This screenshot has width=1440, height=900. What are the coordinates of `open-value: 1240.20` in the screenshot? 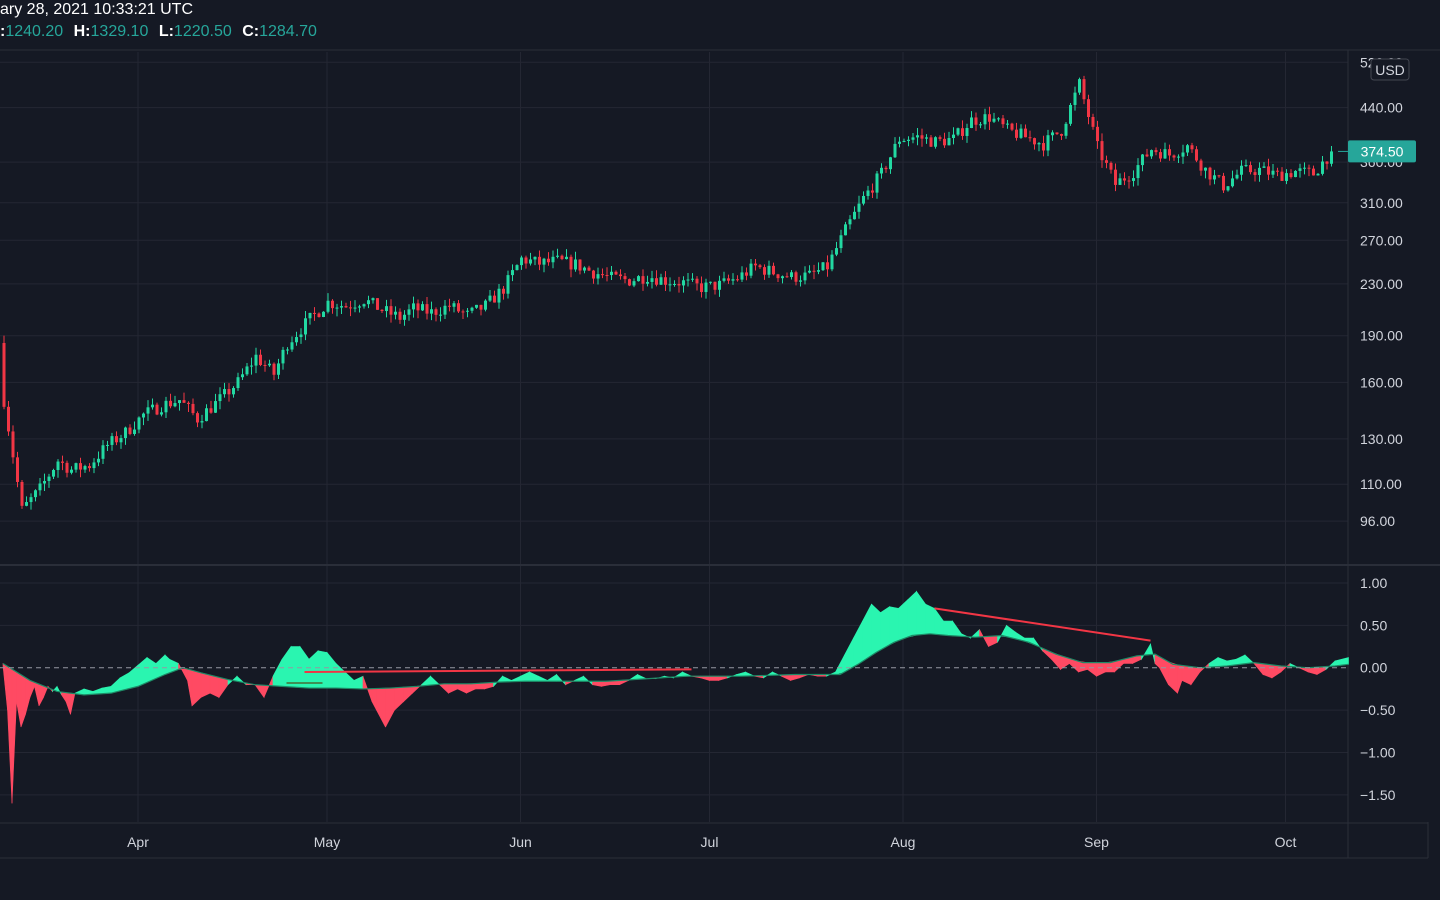 It's located at (34, 31).